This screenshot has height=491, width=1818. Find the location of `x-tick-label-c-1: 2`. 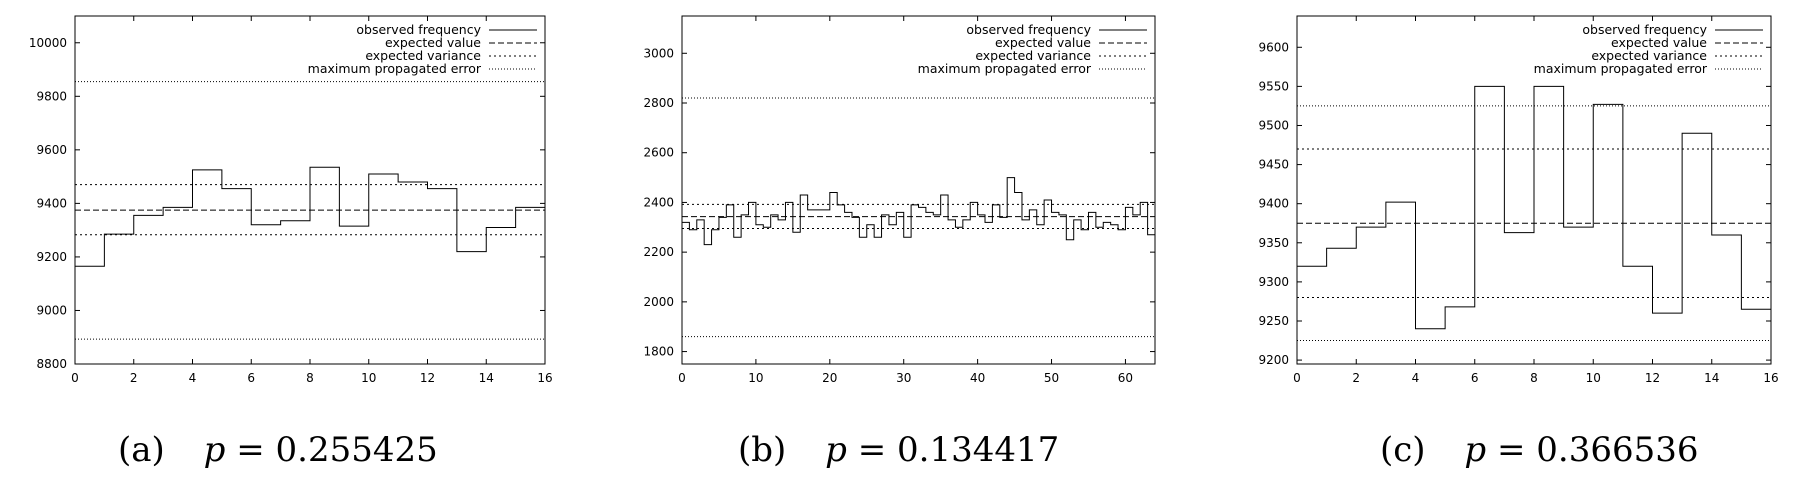

x-tick-label-c-1: 2 is located at coordinates (1356, 378).